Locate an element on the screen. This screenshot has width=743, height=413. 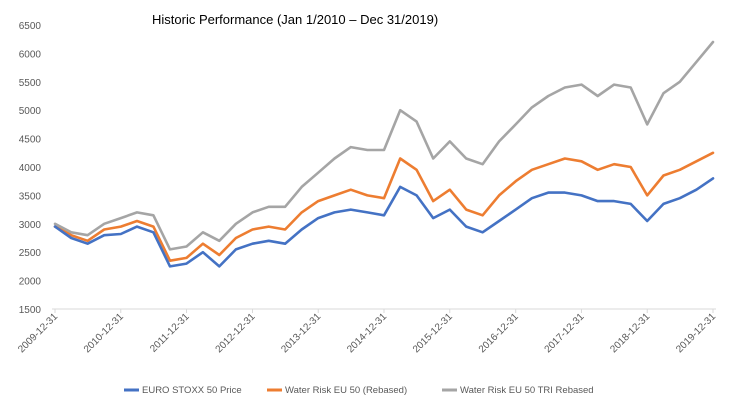
y-tick-label: 5500 is located at coordinates (30, 83).